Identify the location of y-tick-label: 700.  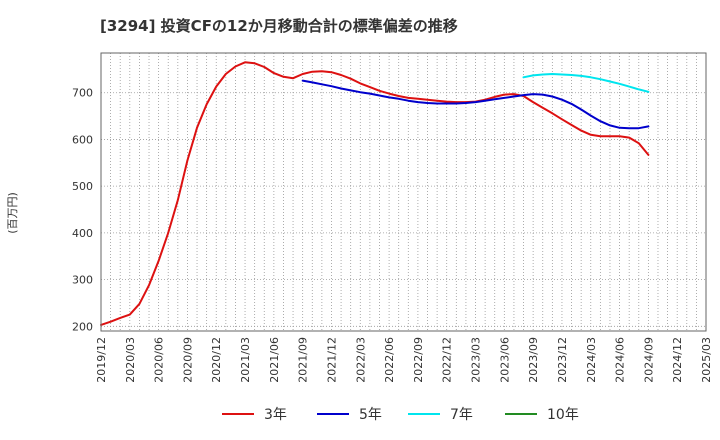
(82, 93).